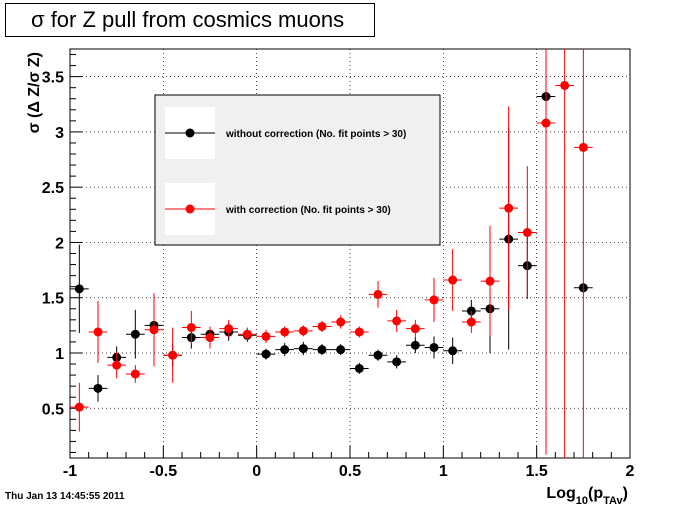  What do you see at coordinates (53, 188) in the screenshot?
I see `y-tick-label: 2.5` at bounding box center [53, 188].